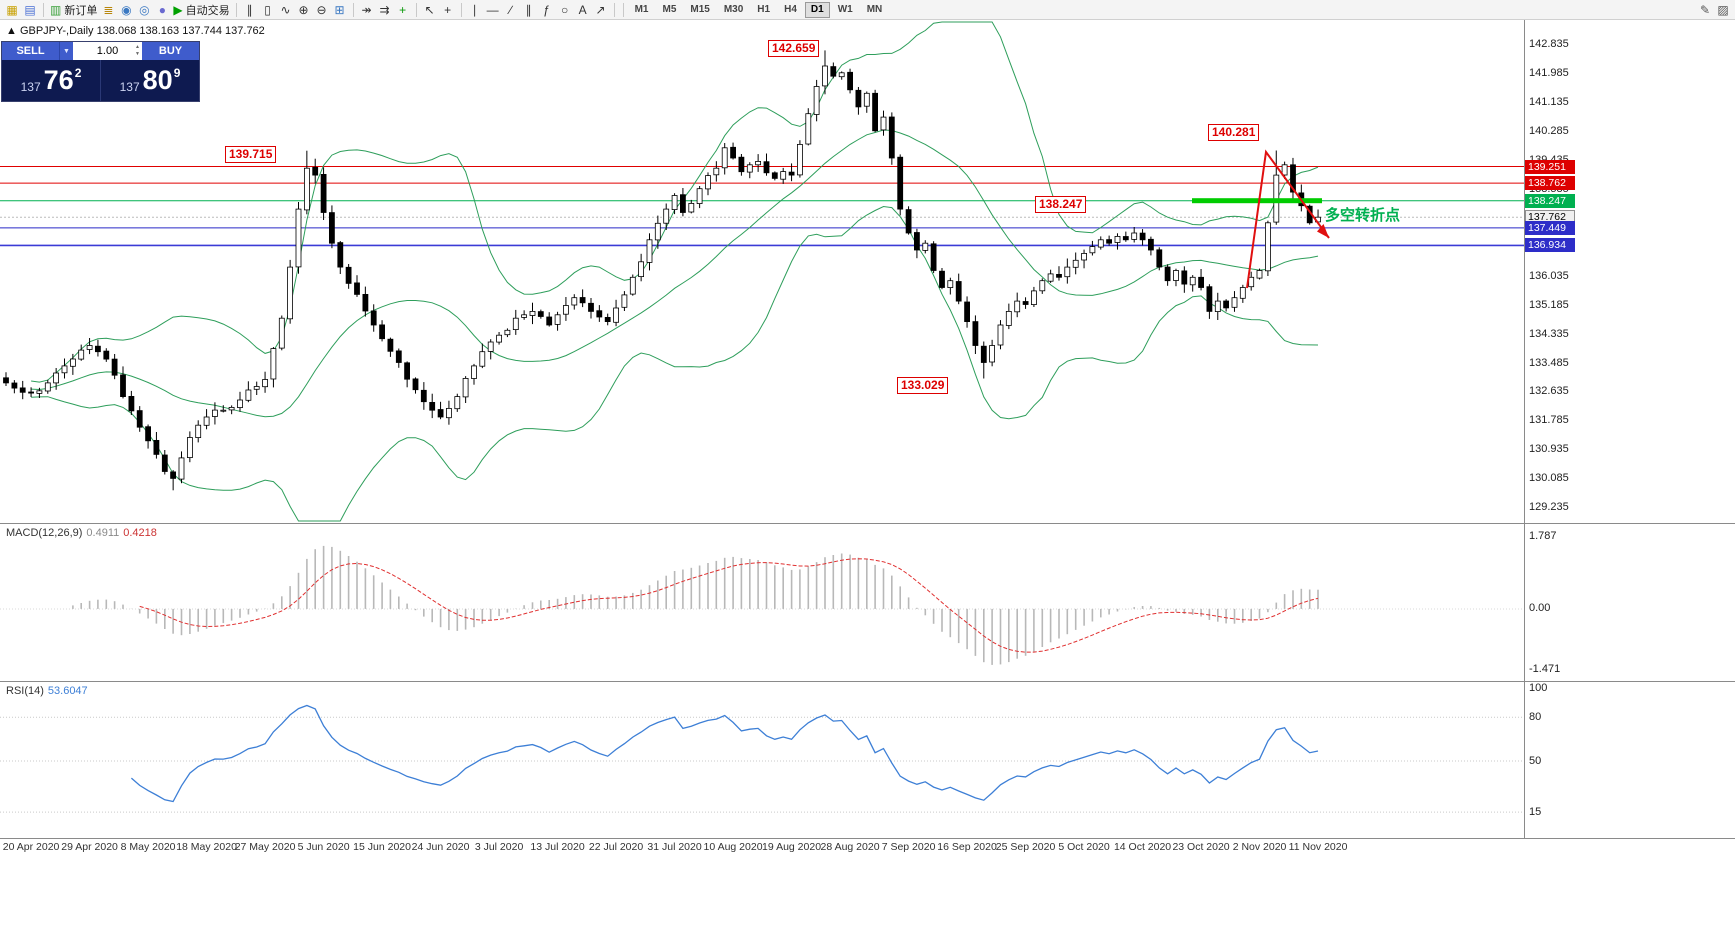  What do you see at coordinates (170, 51) in the screenshot?
I see `buy-button: BUY` at bounding box center [170, 51].